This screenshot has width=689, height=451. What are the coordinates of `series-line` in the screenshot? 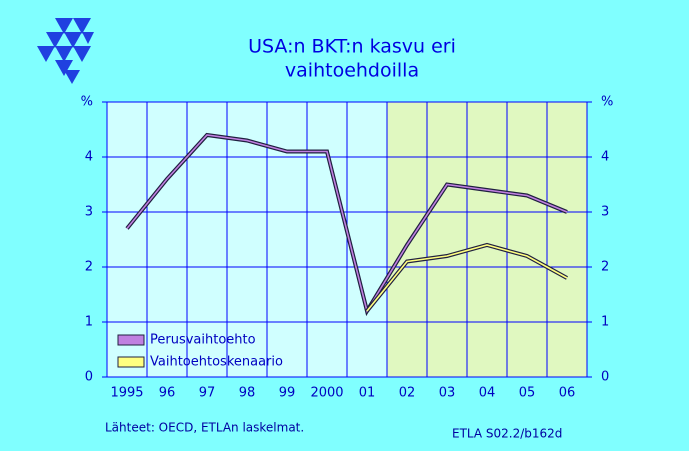 It's located at (467, 278).